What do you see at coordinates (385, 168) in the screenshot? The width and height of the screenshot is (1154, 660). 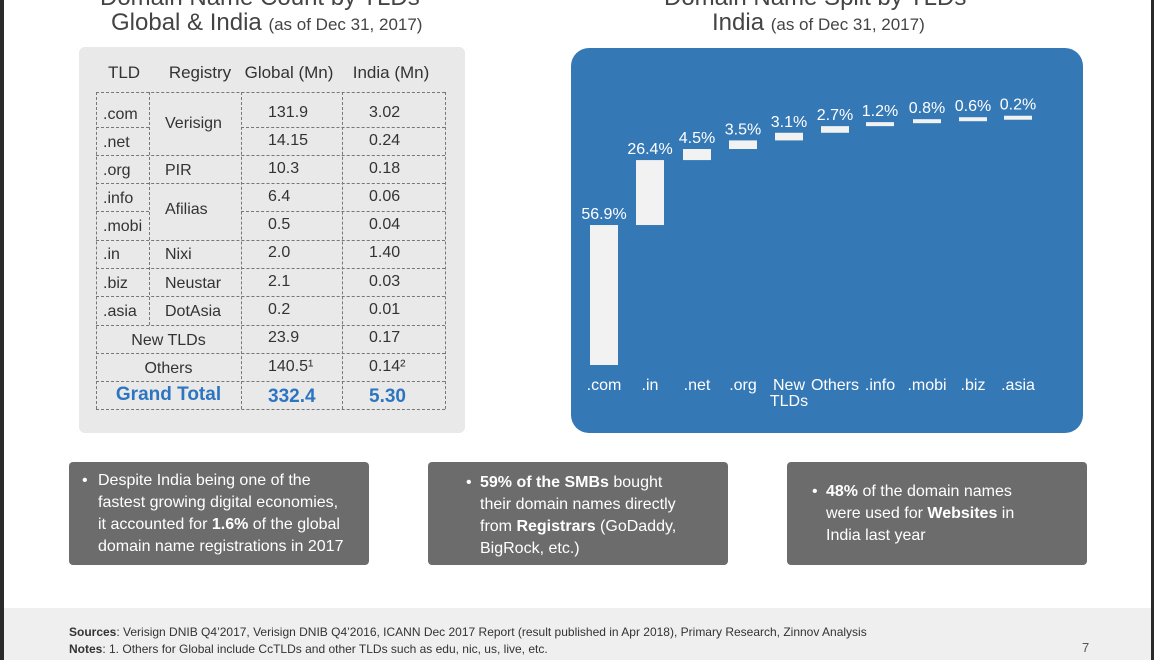 I see `india-cell: 0.18` at bounding box center [385, 168].